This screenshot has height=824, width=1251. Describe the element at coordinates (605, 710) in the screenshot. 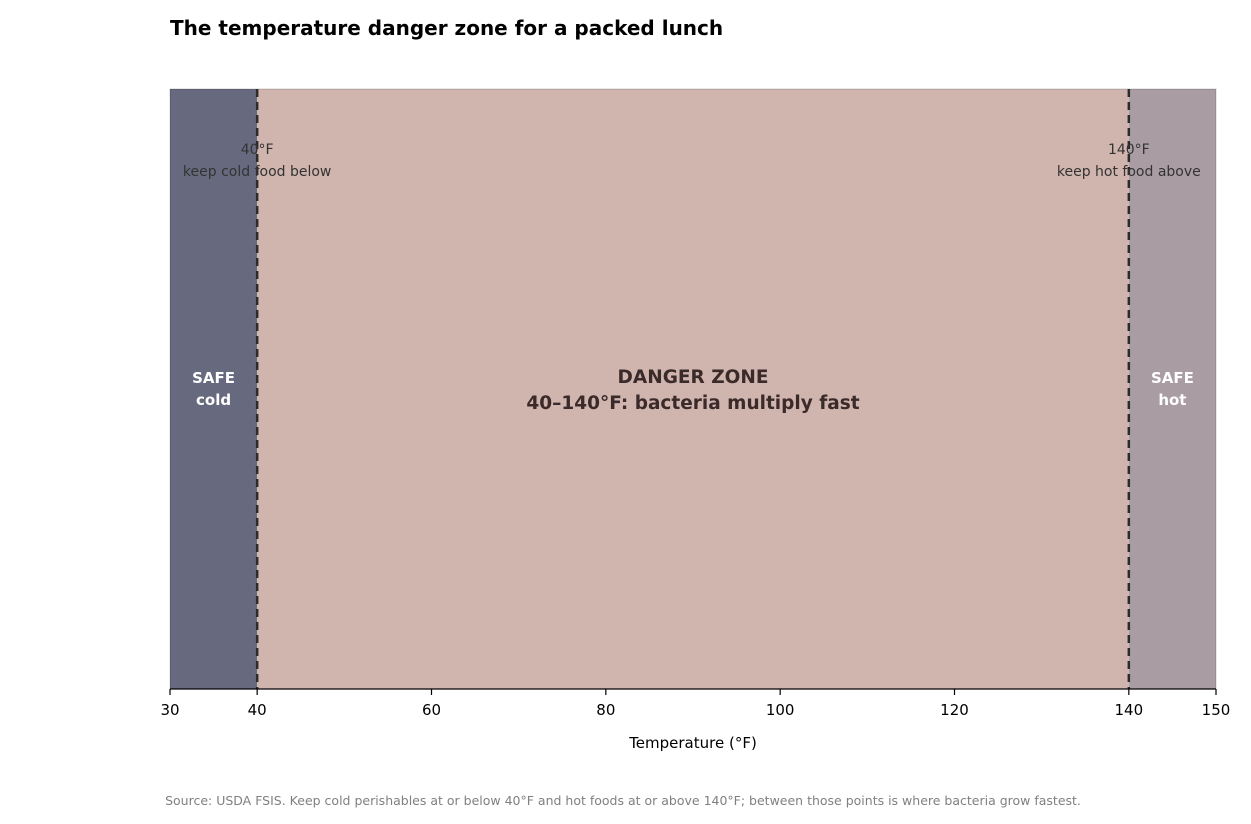

I see `x-tick-label-80: 80` at that location.